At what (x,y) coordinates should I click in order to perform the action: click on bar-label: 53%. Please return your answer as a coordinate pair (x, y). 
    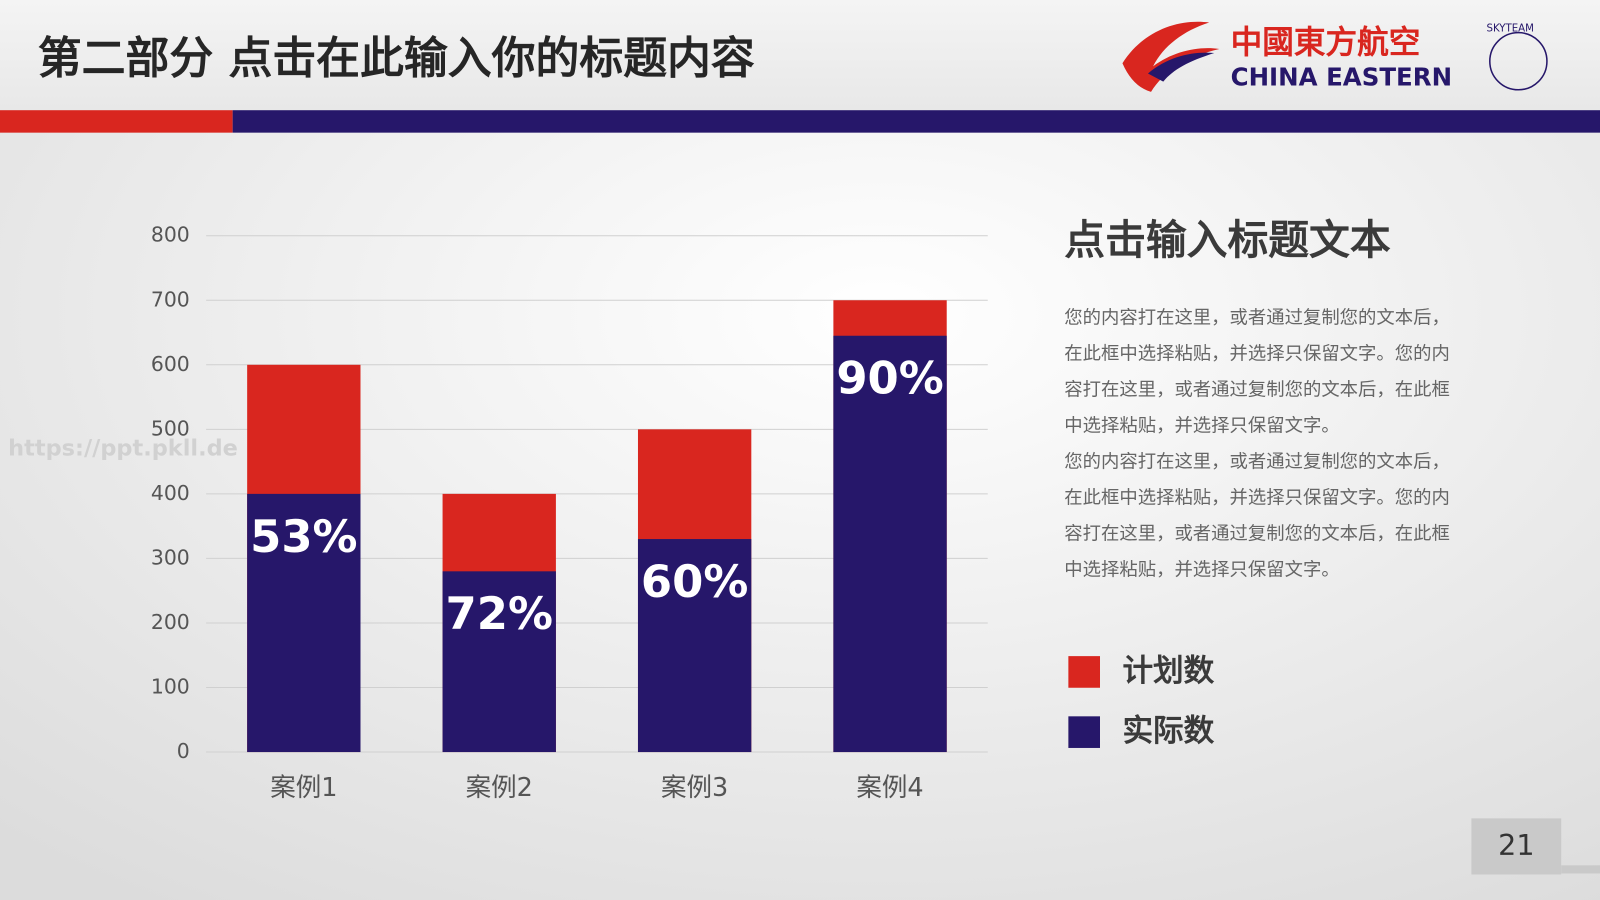
    Looking at the image, I should click on (303, 536).